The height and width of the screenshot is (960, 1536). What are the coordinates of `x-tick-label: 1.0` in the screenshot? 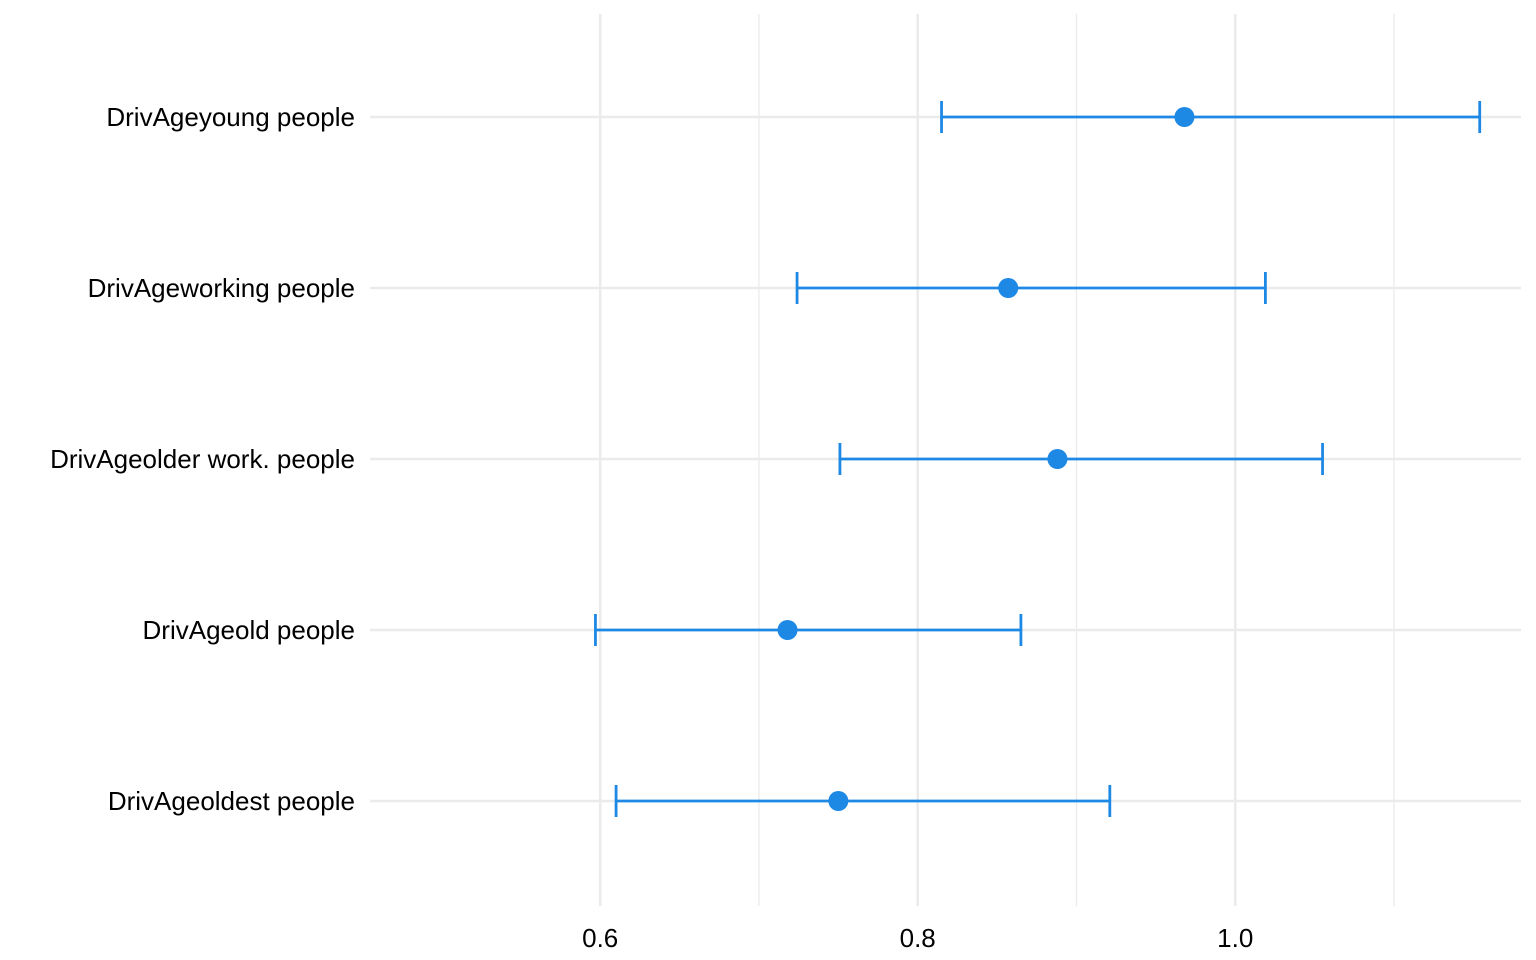 It's located at (1235, 938).